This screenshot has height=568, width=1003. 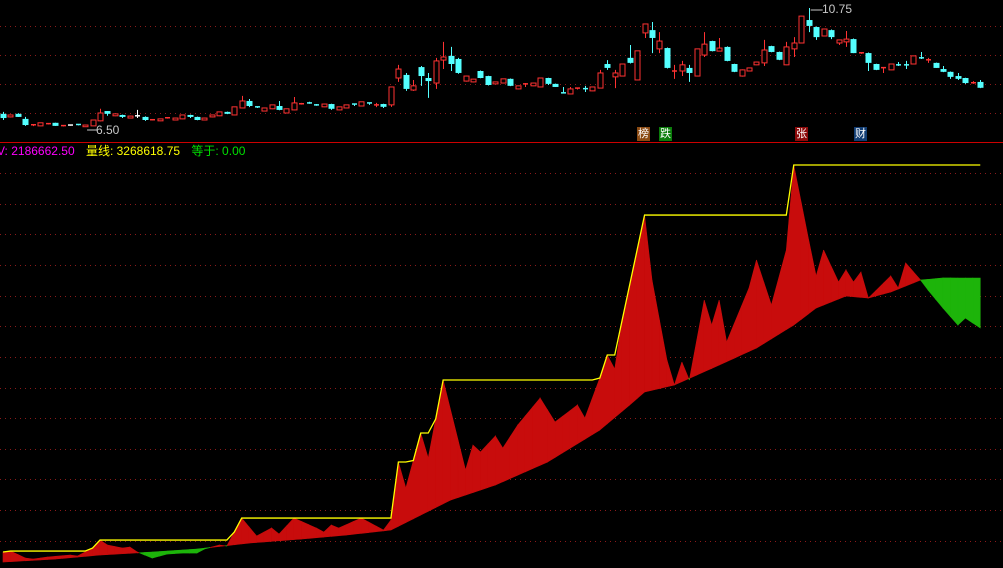 I want to click on badge-rise: 张, so click(x=801, y=134).